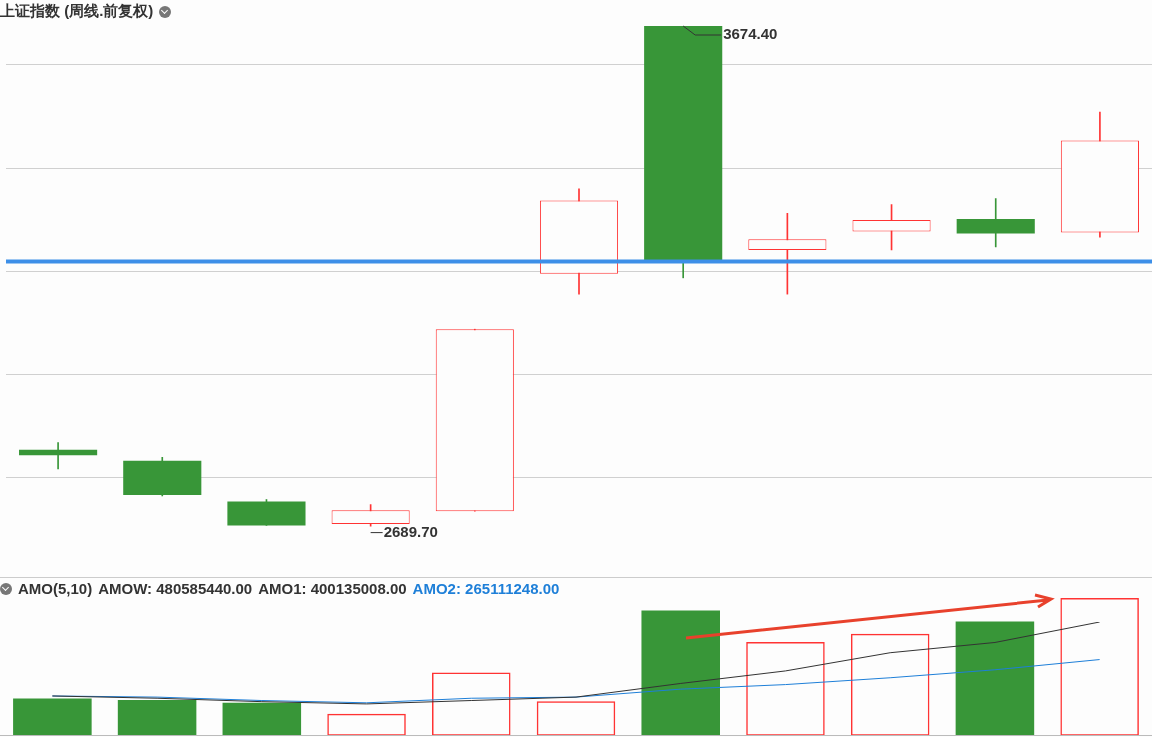 The width and height of the screenshot is (1152, 737). What do you see at coordinates (332, 588) in the screenshot?
I see `text: AMO1: 400135008.00` at bounding box center [332, 588].